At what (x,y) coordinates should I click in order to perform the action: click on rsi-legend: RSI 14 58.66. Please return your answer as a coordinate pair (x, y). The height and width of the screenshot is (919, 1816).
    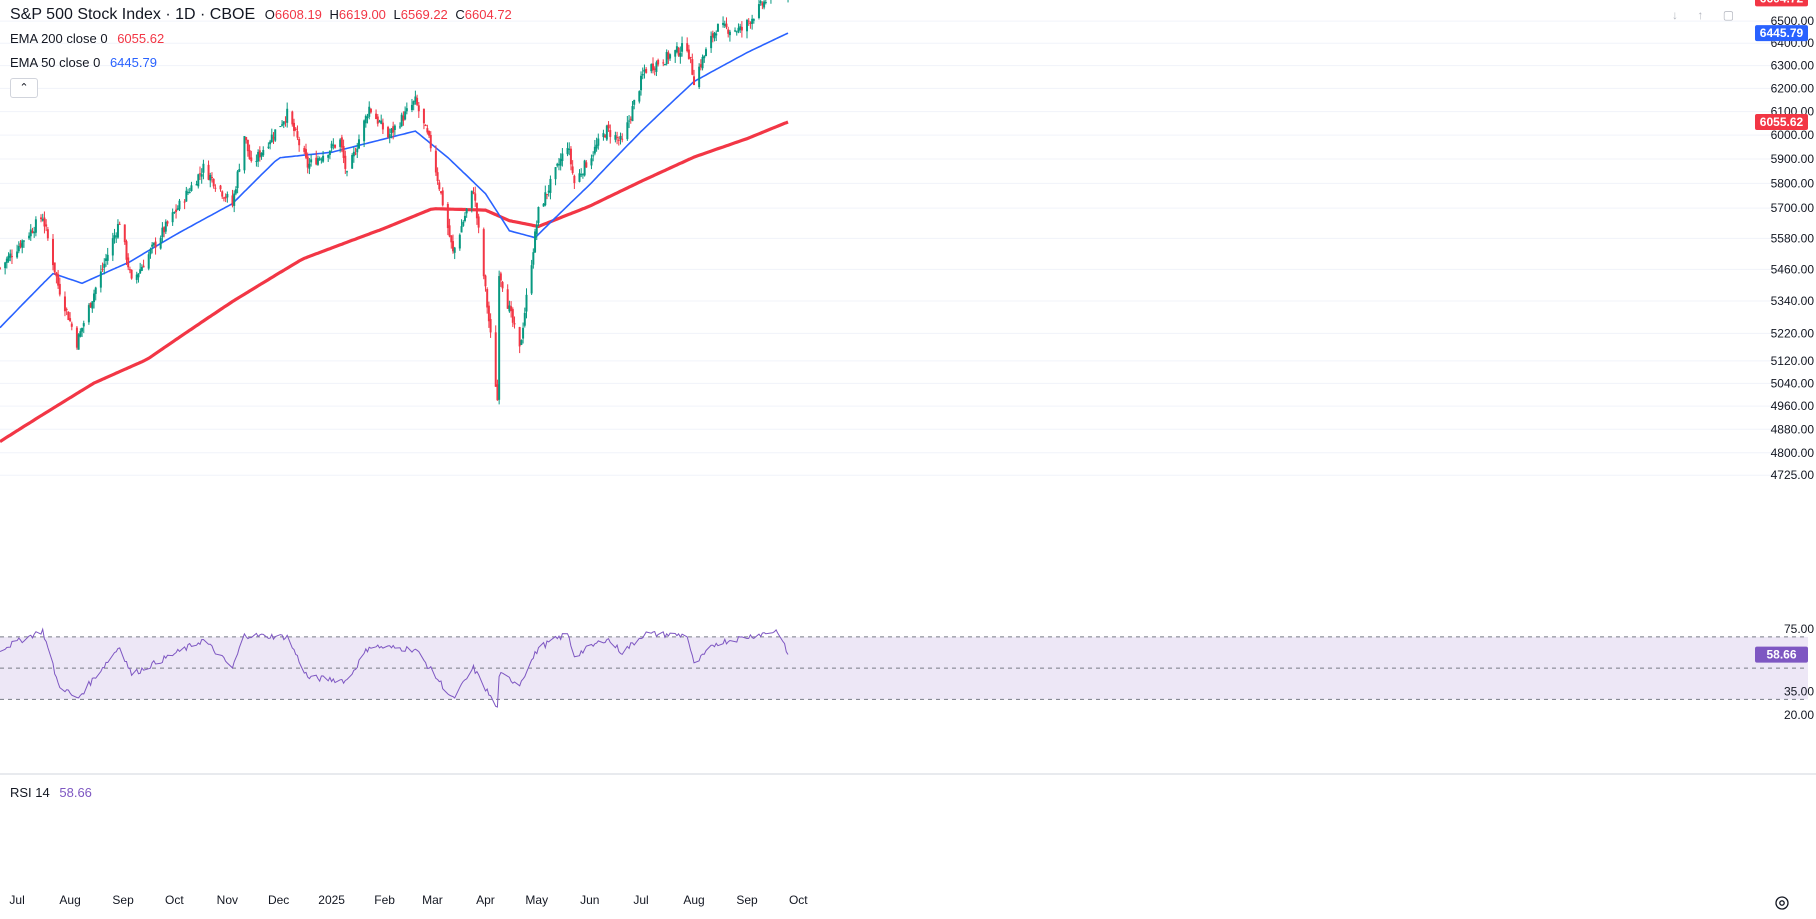
    Looking at the image, I should click on (51, 792).